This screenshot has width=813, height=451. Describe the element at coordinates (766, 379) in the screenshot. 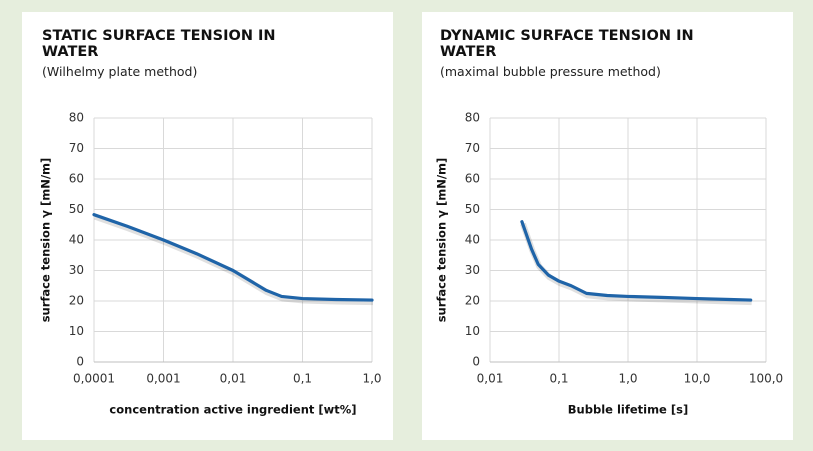

I see `x-tick-label: 100,0` at that location.